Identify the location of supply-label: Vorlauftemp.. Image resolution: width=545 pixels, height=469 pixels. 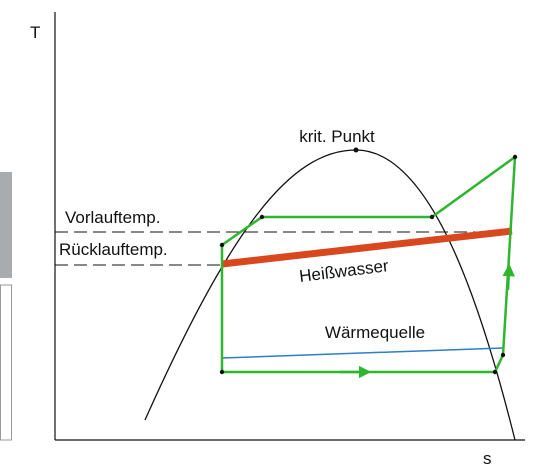
(112, 217).